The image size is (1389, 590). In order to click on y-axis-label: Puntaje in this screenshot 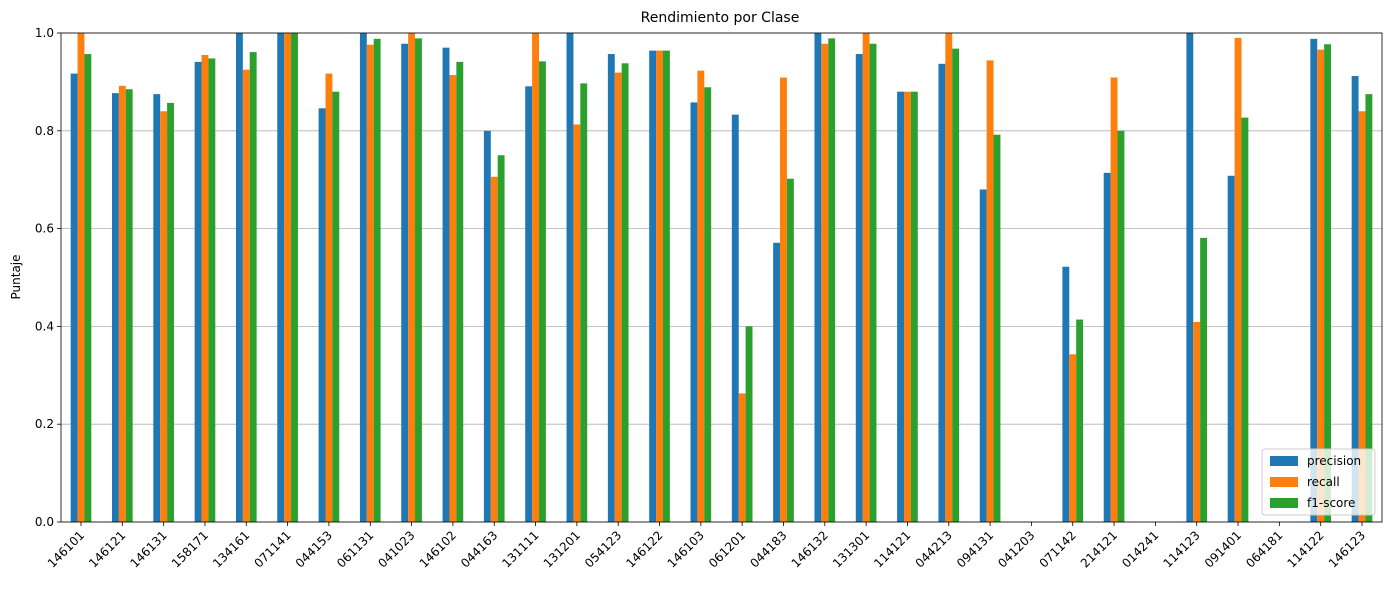, I will do `click(16, 276)`.